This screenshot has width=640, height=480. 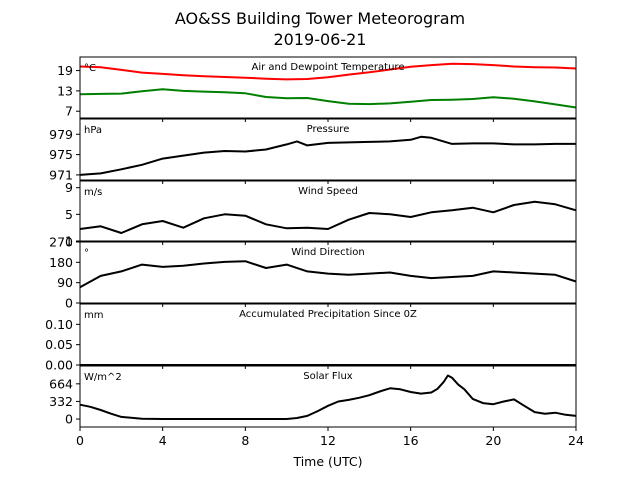 What do you see at coordinates (90, 68) in the screenshot?
I see `panel-unit: °C` at bounding box center [90, 68].